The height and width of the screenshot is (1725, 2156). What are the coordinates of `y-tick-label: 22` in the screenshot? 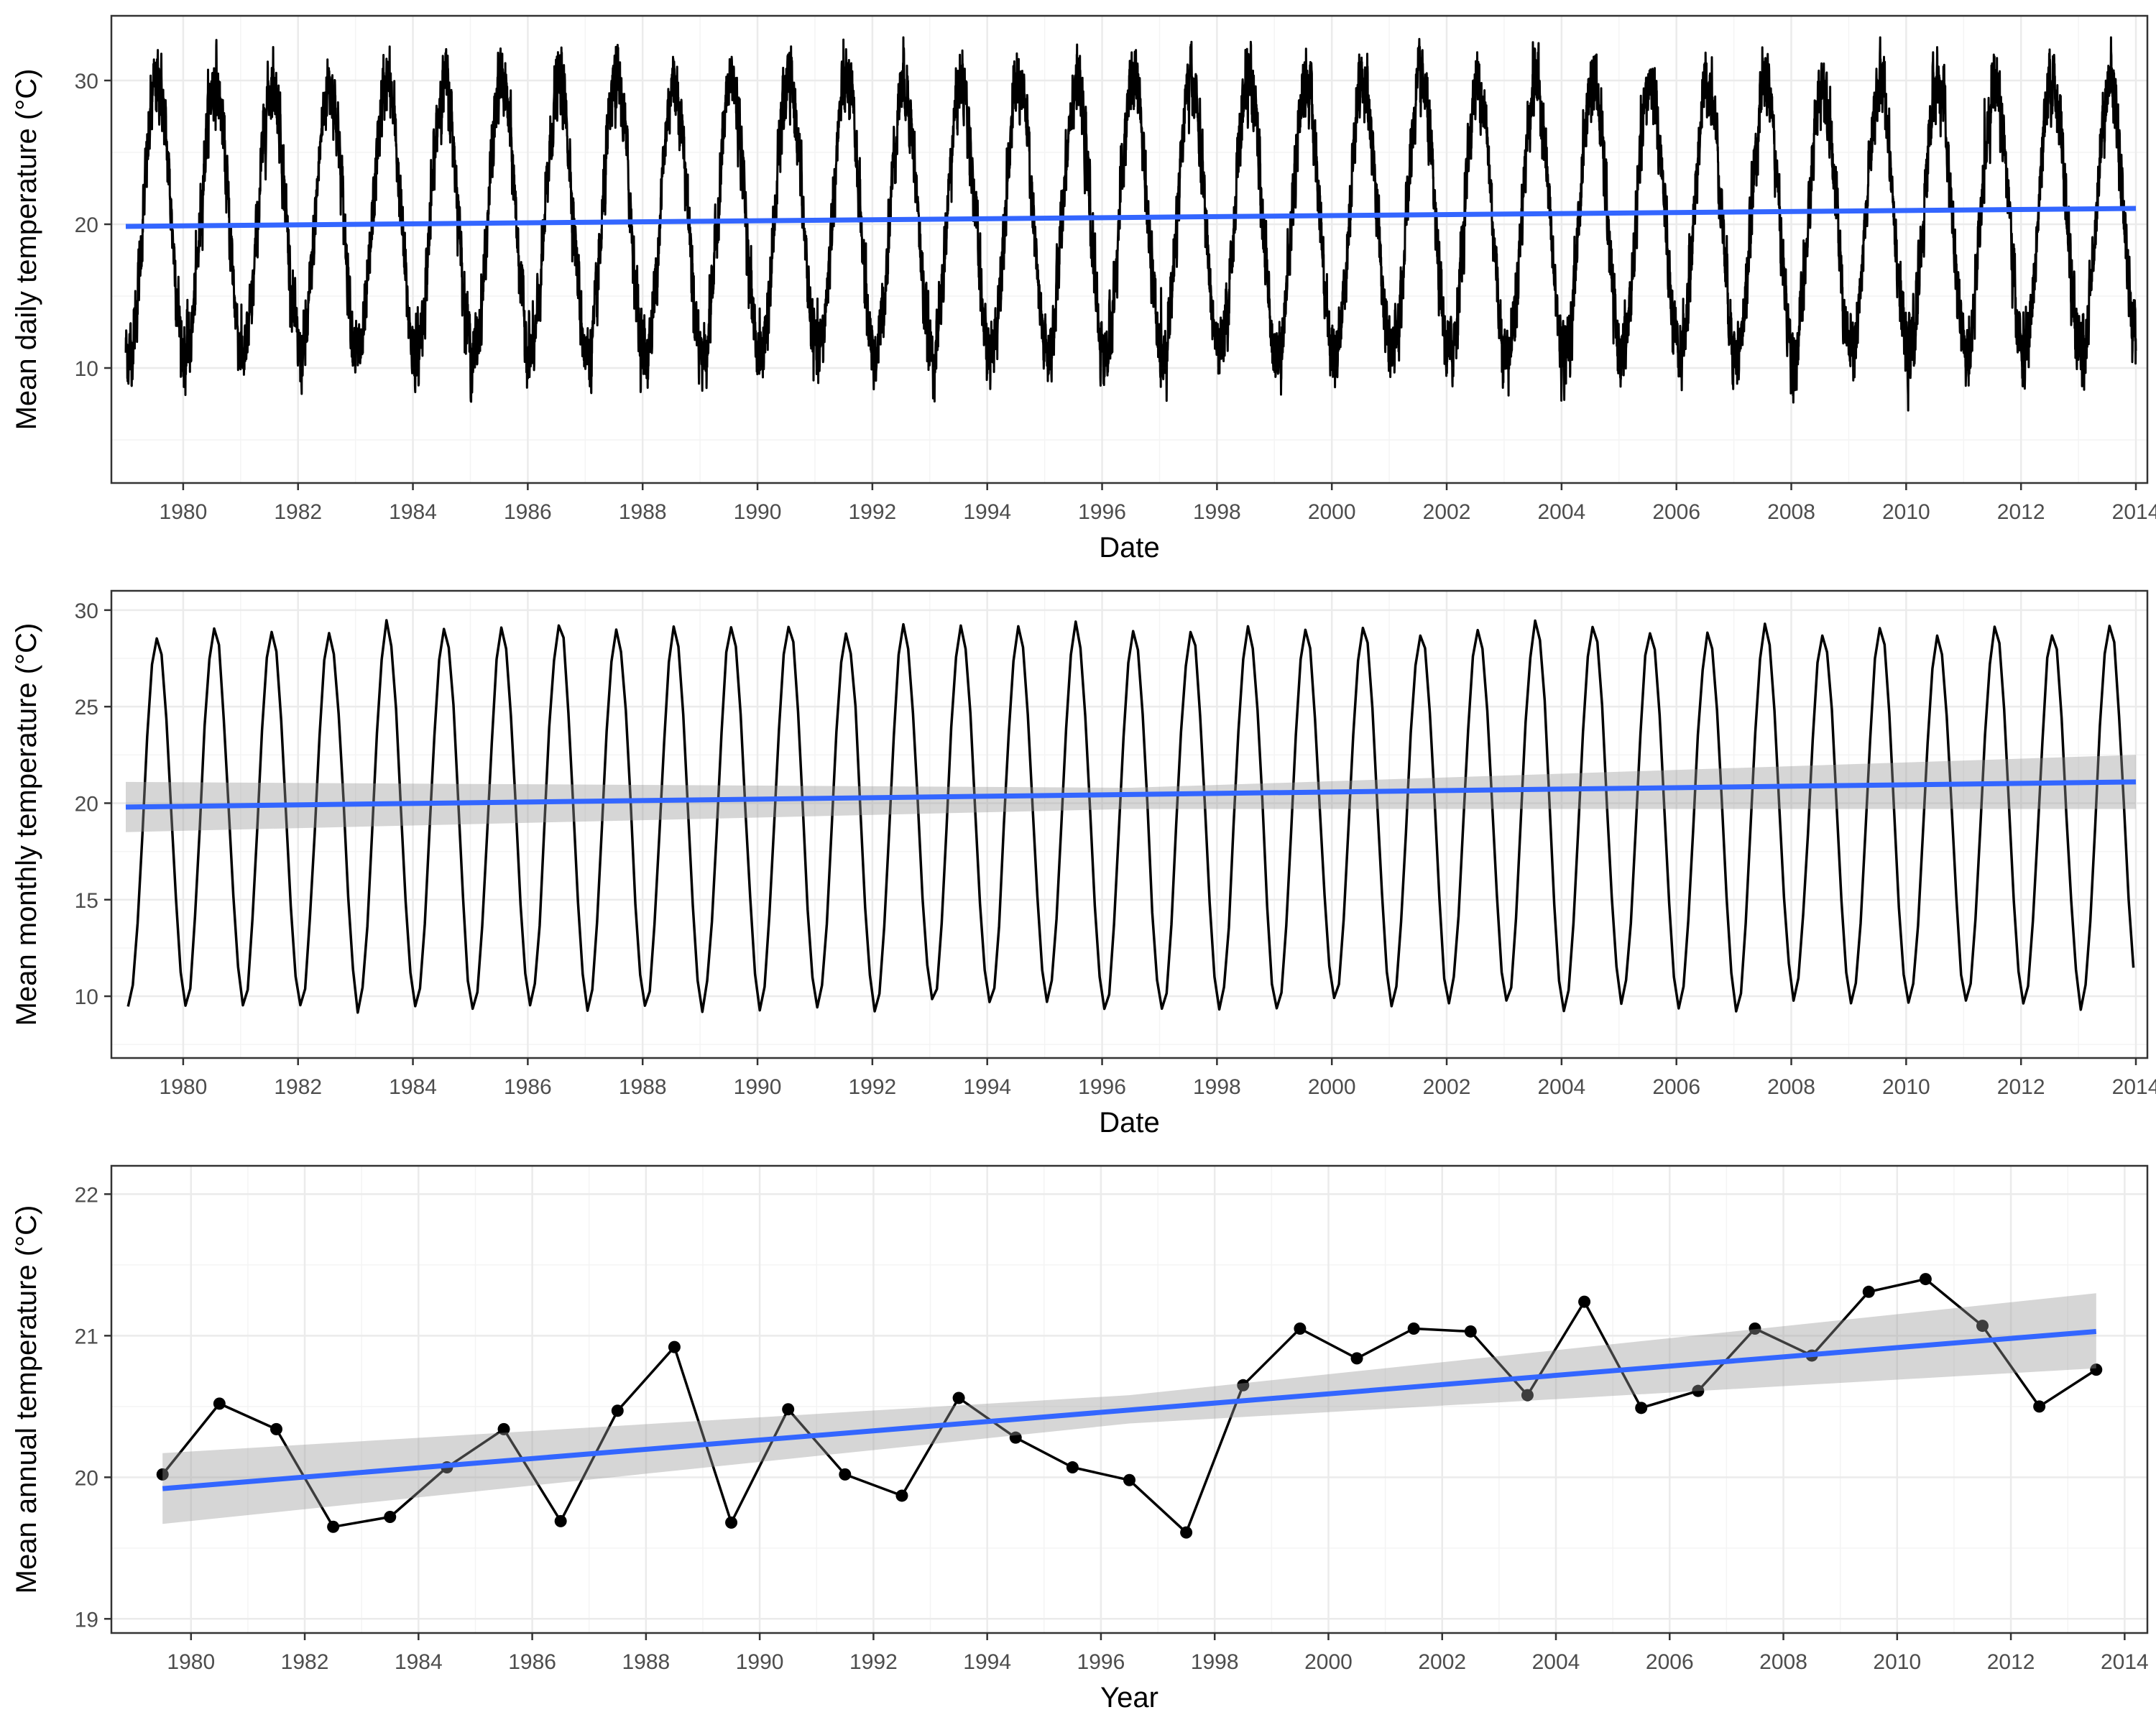 It's located at (86, 1195).